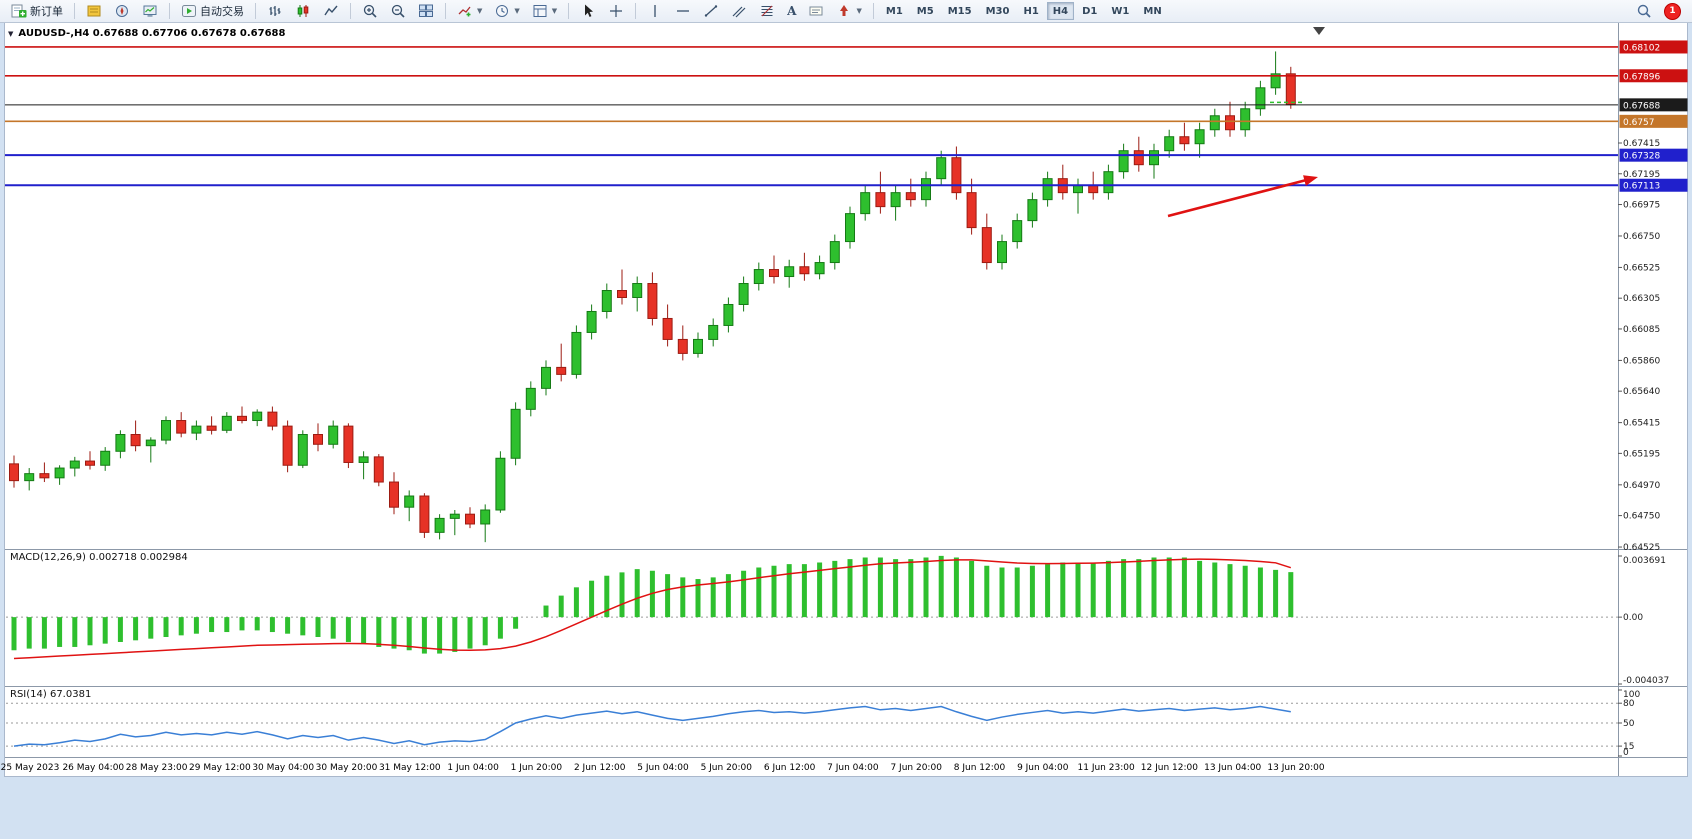  I want to click on horizontal-line-button, so click(683, 11).